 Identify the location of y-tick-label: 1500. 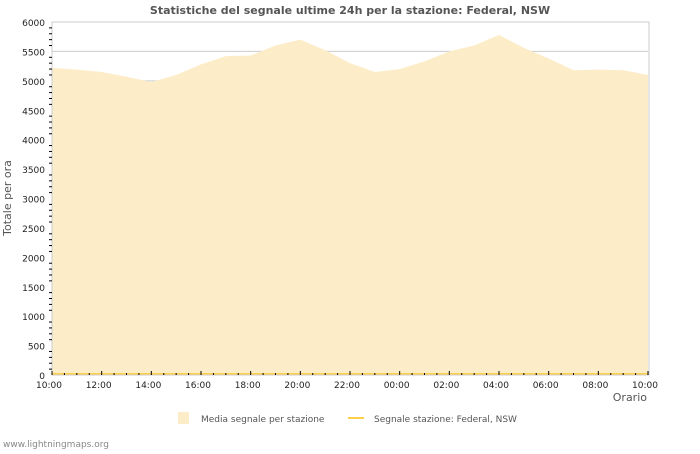
(33, 289).